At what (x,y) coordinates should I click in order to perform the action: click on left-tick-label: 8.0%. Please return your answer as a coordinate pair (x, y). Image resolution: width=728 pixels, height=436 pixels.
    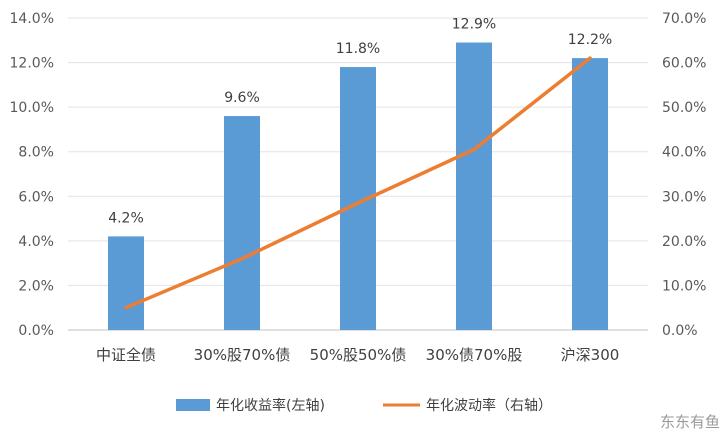
    Looking at the image, I should click on (36, 153).